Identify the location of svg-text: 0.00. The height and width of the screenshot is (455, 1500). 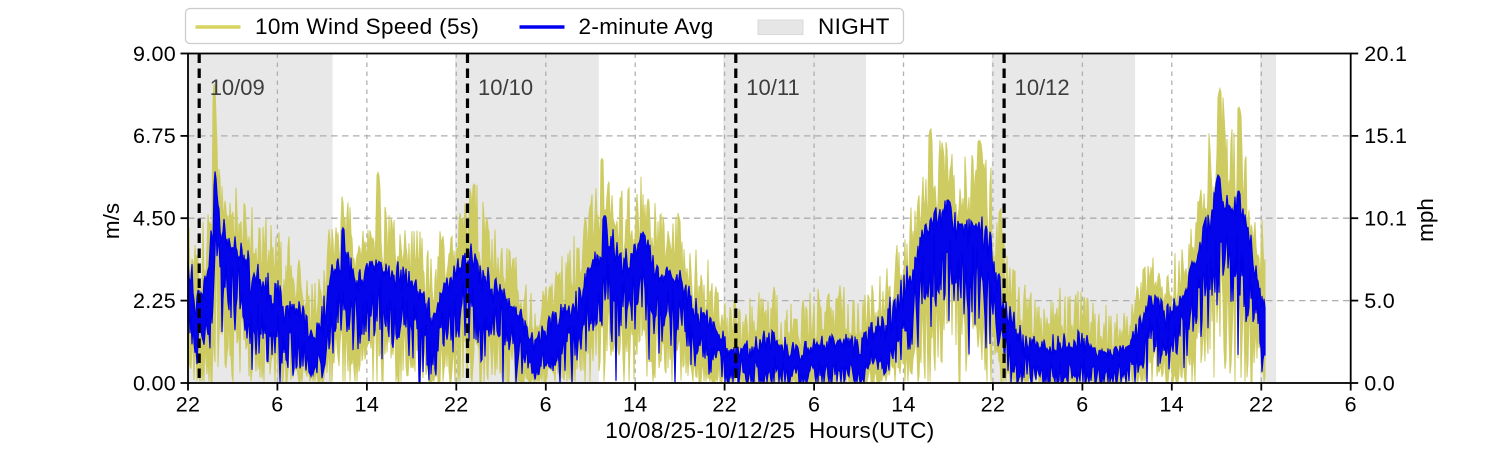
(154, 383).